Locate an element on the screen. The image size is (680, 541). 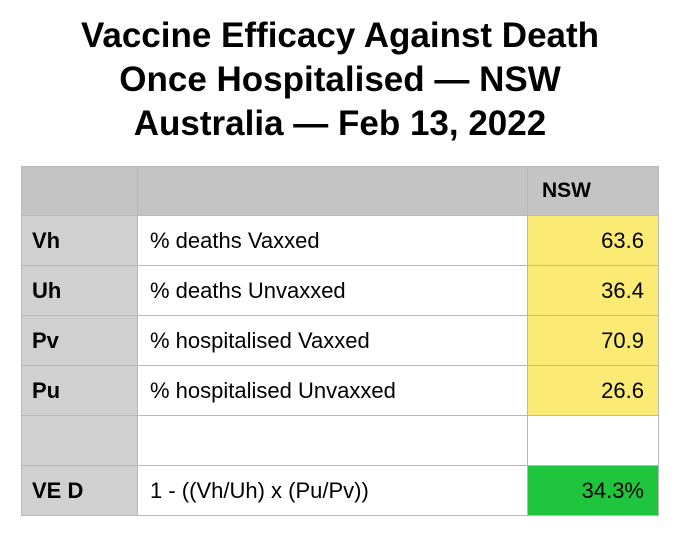
row-value-cell: 36.4 is located at coordinates (593, 290).